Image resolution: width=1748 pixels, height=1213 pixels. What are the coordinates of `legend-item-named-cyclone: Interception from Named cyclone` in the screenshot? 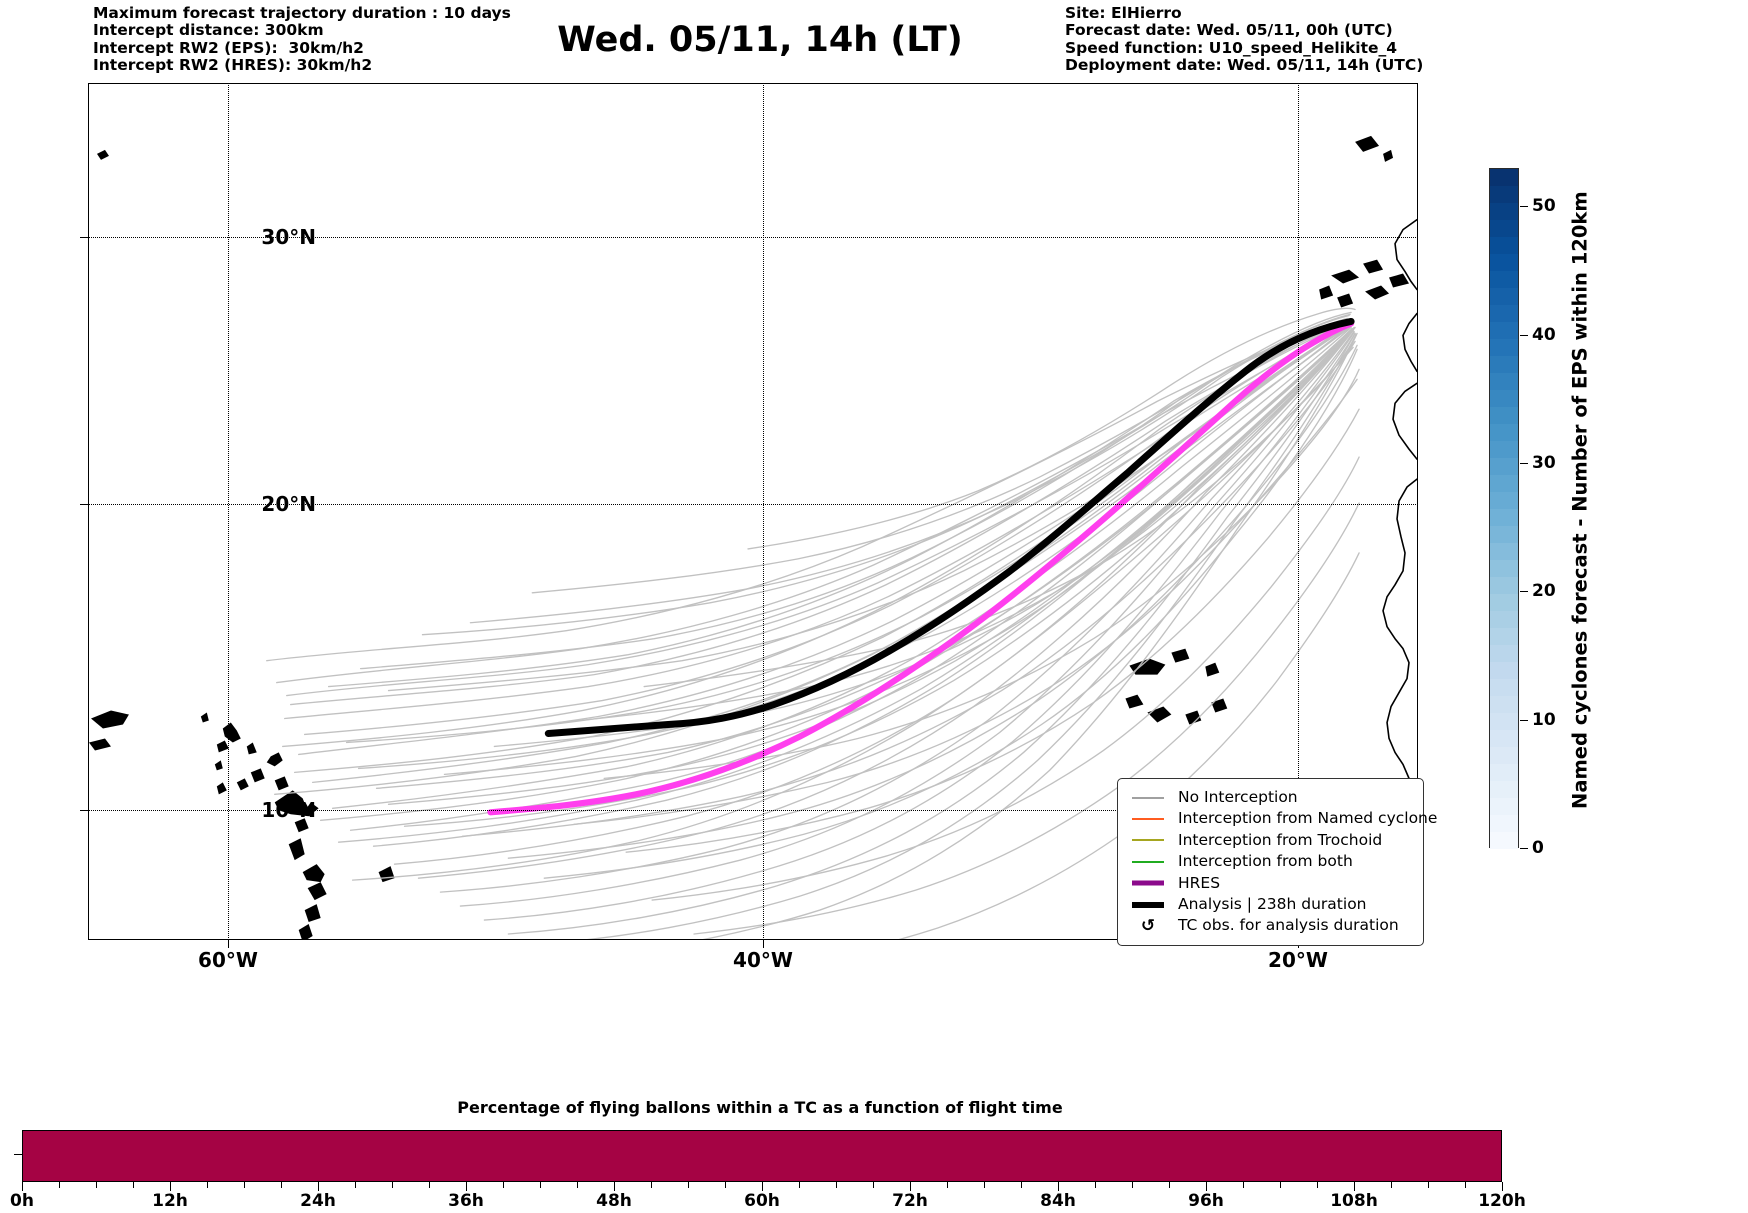 It's located at (1282, 818).